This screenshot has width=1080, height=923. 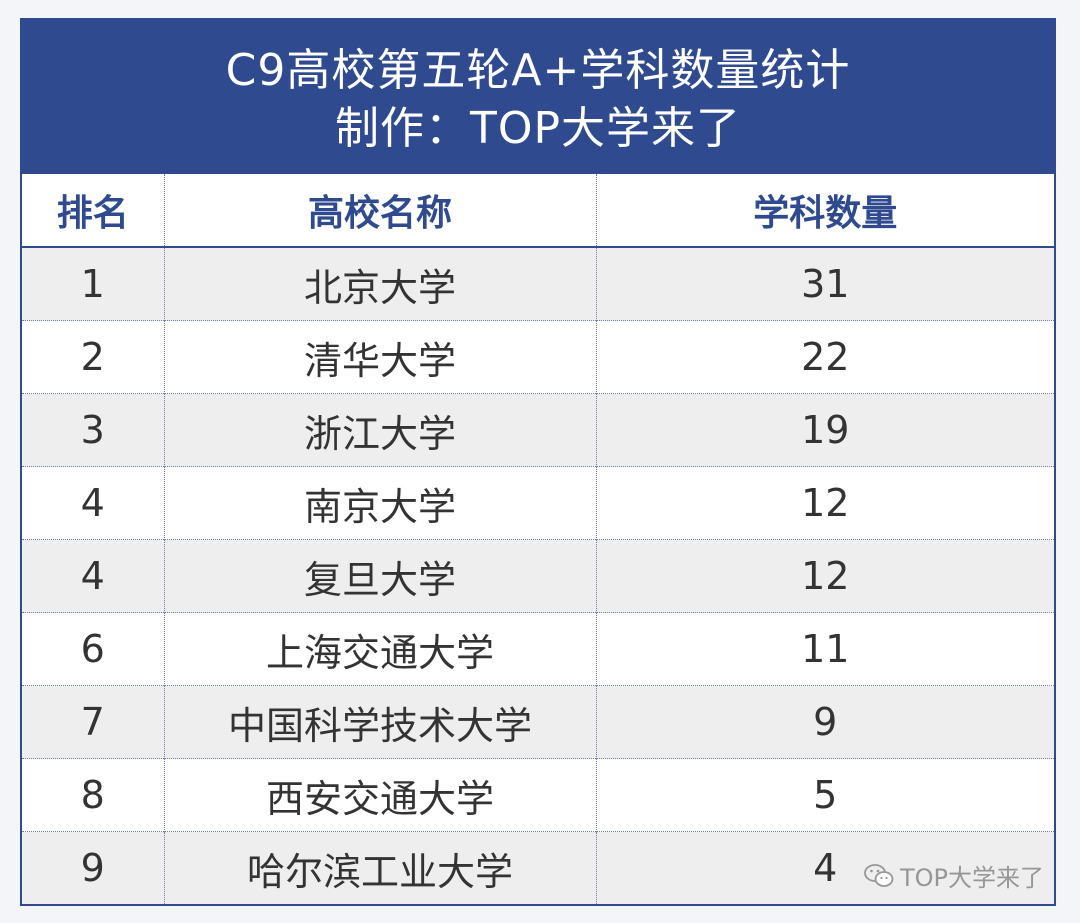 What do you see at coordinates (93, 284) in the screenshot?
I see `rank-cell: 1` at bounding box center [93, 284].